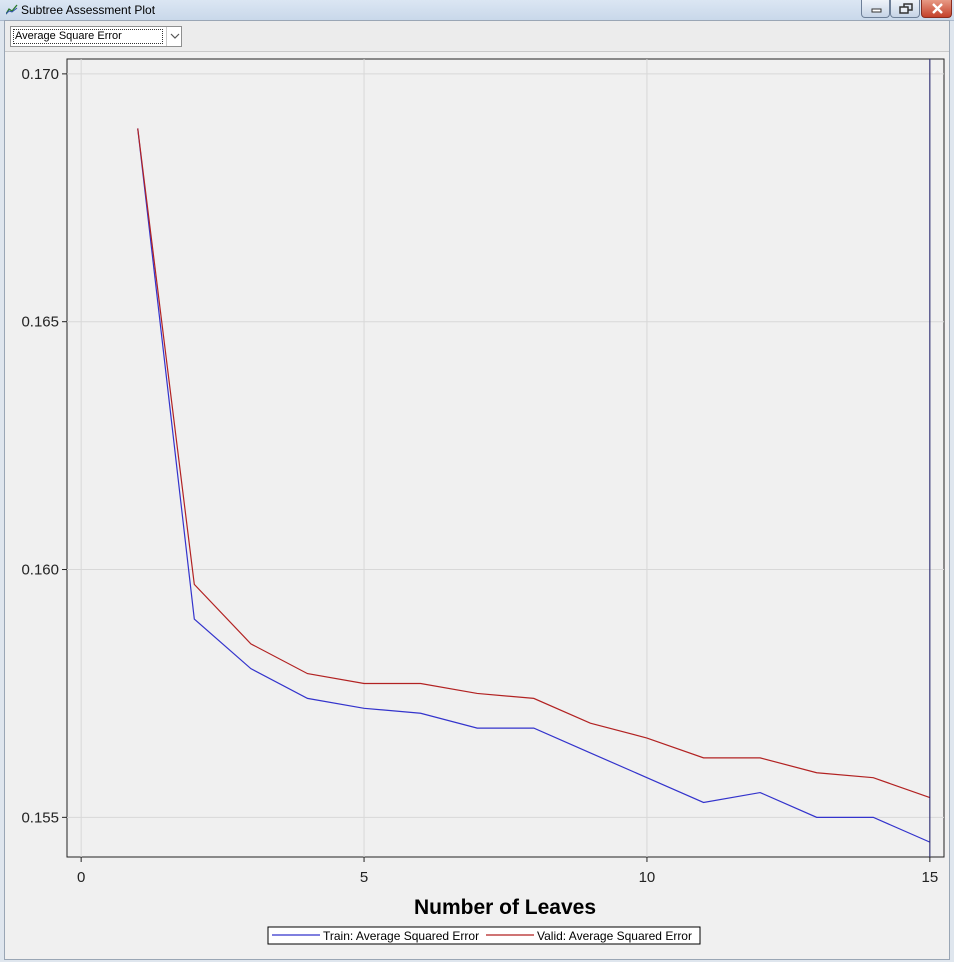 Image resolution: width=954 pixels, height=962 pixels. What do you see at coordinates (401, 936) in the screenshot?
I see `legend-train-label: Train: Average Squared Error` at bounding box center [401, 936].